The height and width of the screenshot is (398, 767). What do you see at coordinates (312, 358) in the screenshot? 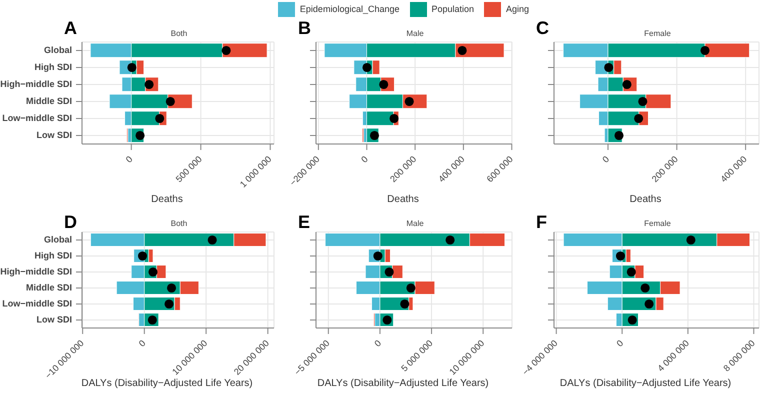
I see `x-tick-label: −5 000 000` at bounding box center [312, 358].